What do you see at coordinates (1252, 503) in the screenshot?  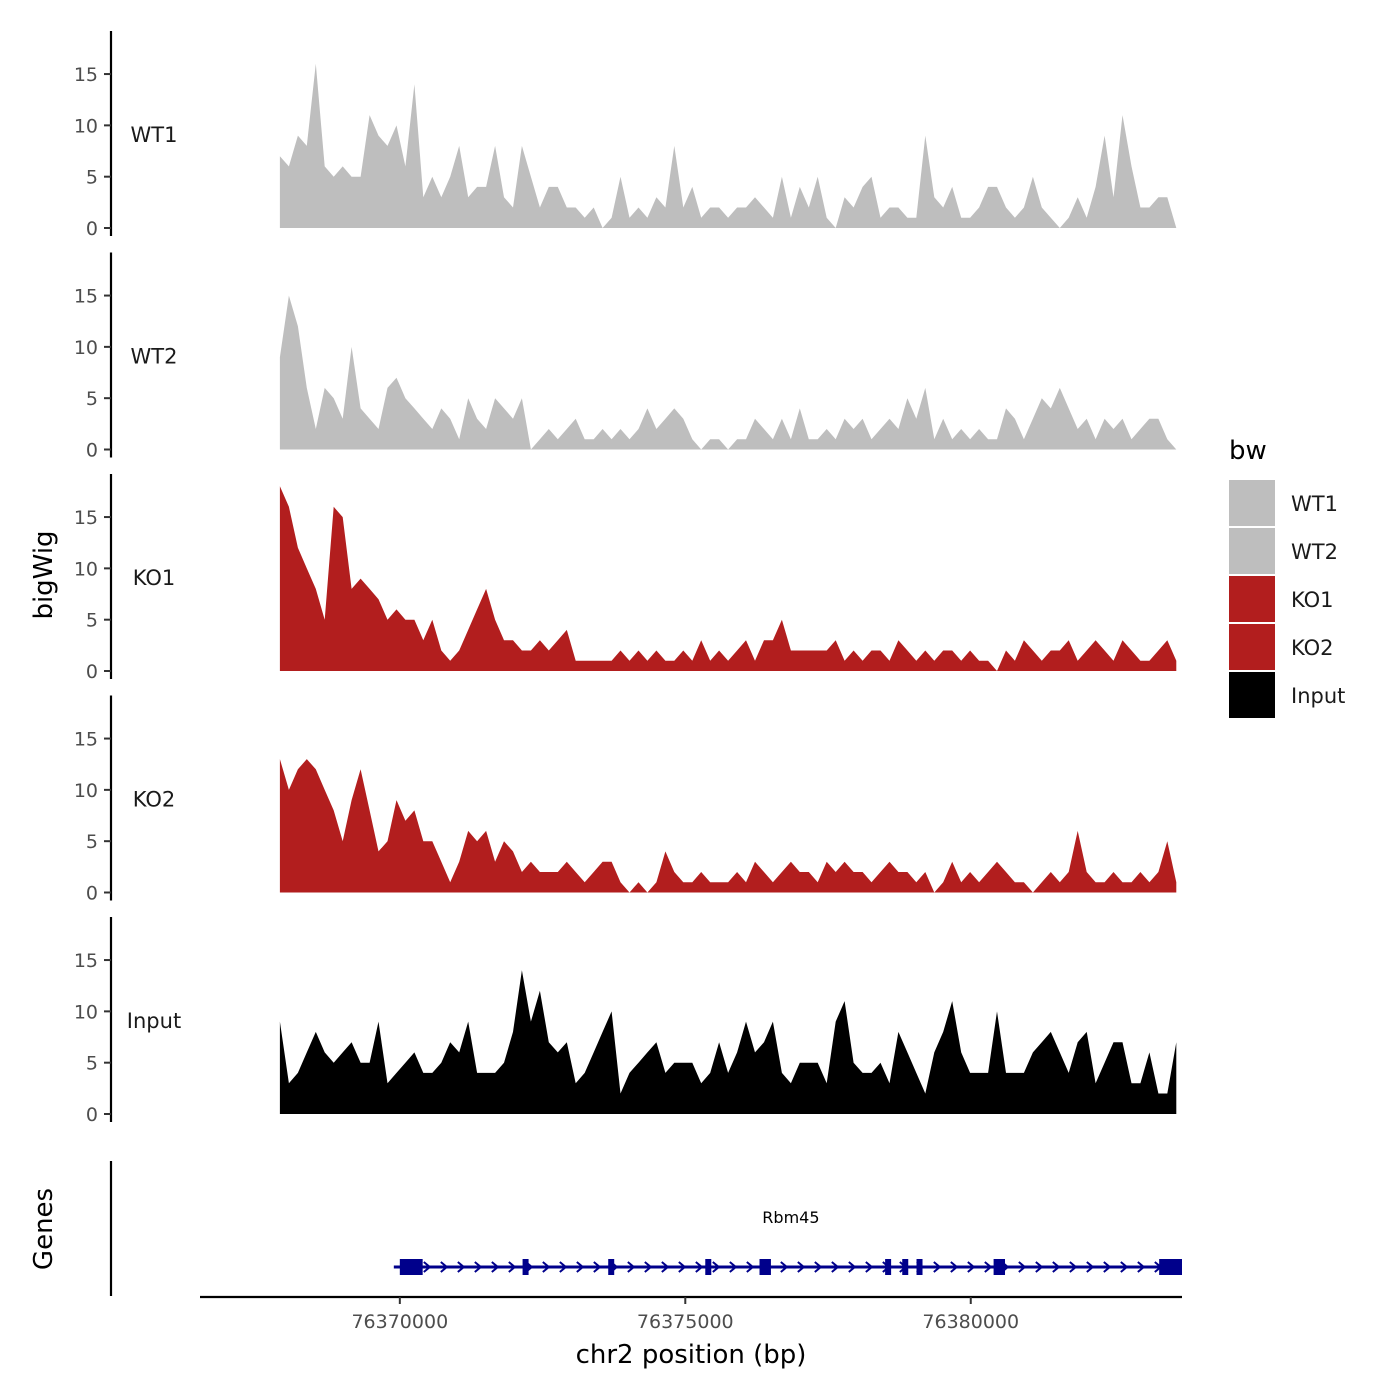 I see `legend-swatch-wt1` at bounding box center [1252, 503].